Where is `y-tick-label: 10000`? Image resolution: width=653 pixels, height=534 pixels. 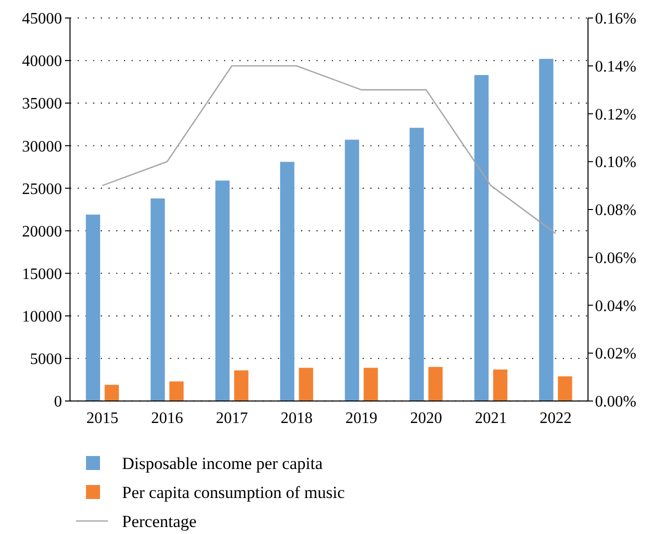
y-tick-label: 10000 is located at coordinates (42, 317).